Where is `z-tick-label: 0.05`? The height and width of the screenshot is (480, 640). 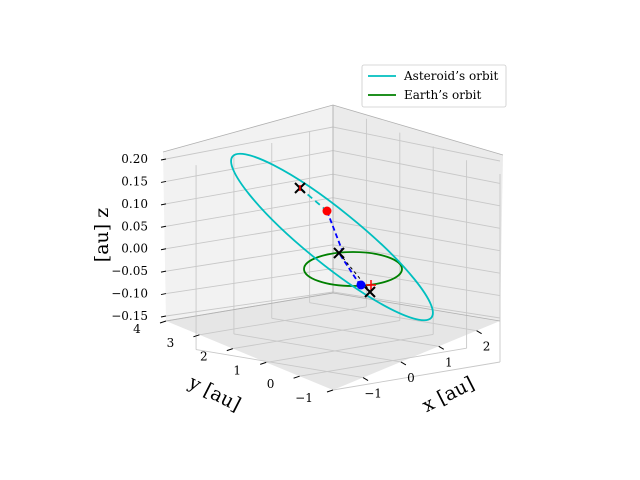
z-tick-label: 0.05 is located at coordinates (134, 226).